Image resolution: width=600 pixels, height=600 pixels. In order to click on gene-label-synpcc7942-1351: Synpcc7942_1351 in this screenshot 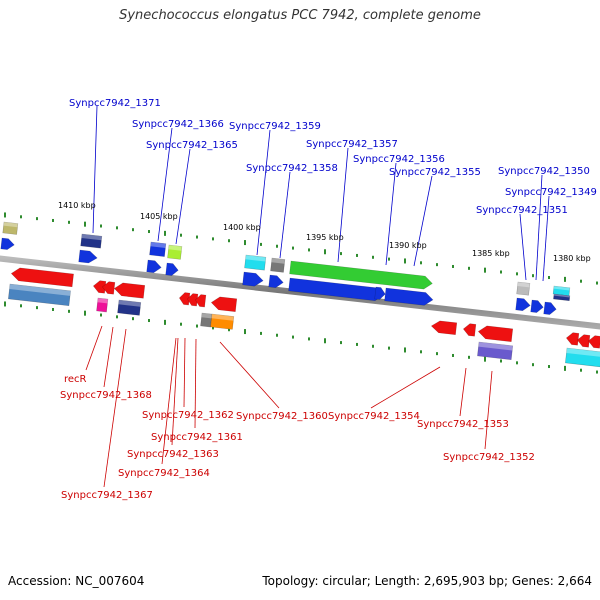, I will do `click(522, 210)`.